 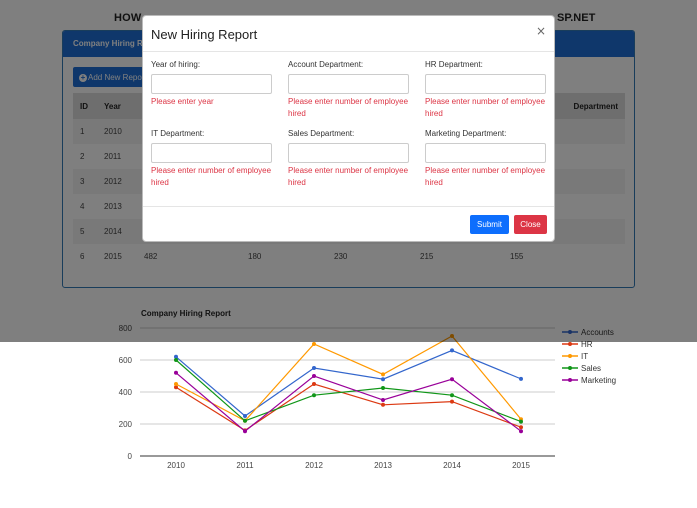 I want to click on legend-label: HR, so click(x=587, y=344).